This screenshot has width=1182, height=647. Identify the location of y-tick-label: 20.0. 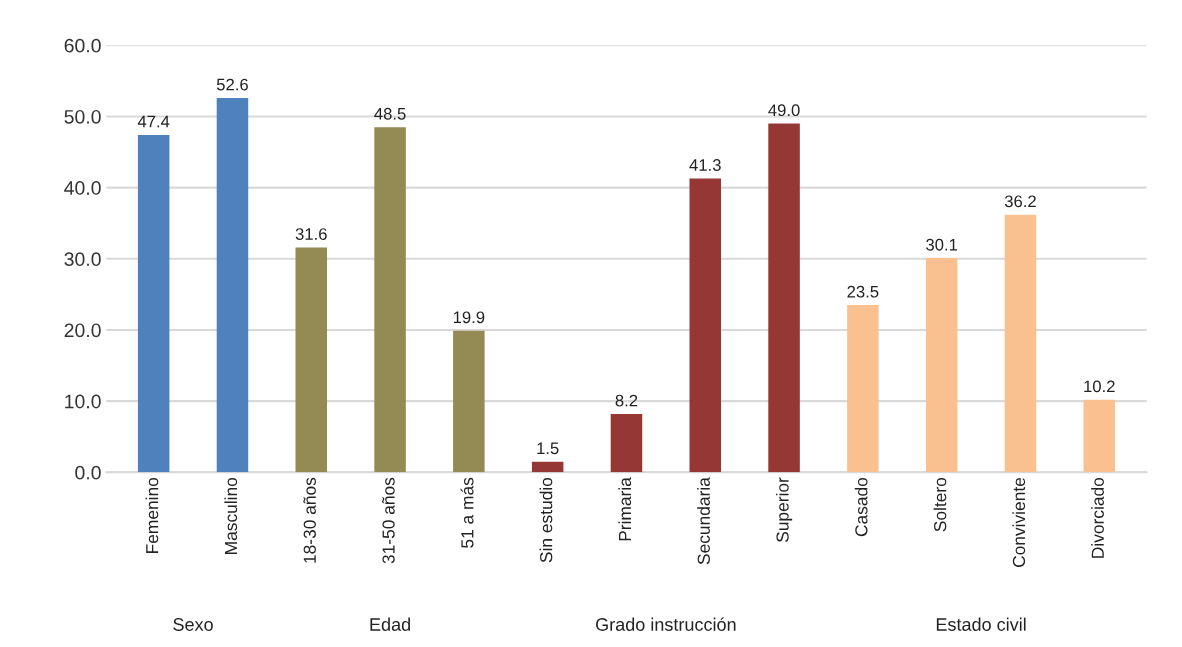
(82, 330).